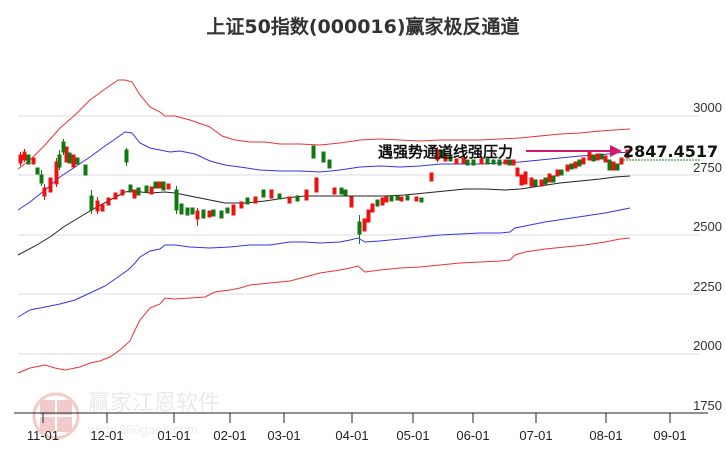 The image size is (726, 450). I want to click on x-tick-08-01: 08-01, so click(605, 435).